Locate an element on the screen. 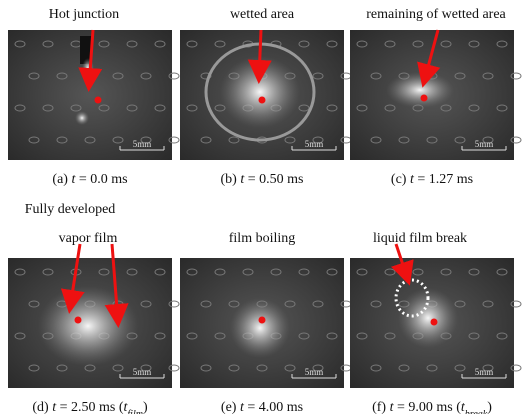 The width and height of the screenshot is (529, 414). caption: (f) t = 9.00 ms (tbreak) is located at coordinates (432, 407).